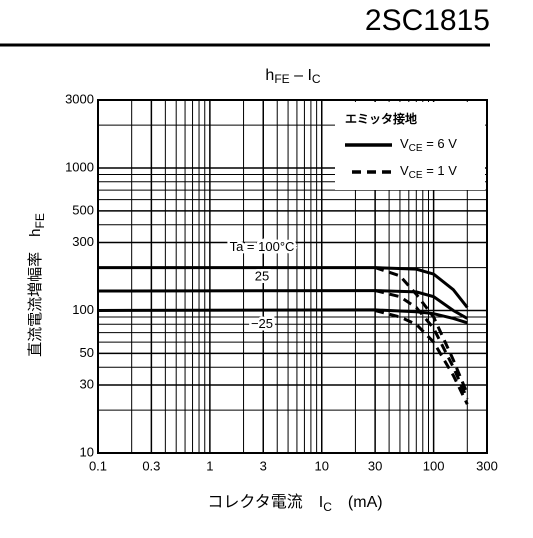 The width and height of the screenshot is (533, 538). Describe the element at coordinates (151, 465) in the screenshot. I see `x-tick-label: 0.3` at that location.